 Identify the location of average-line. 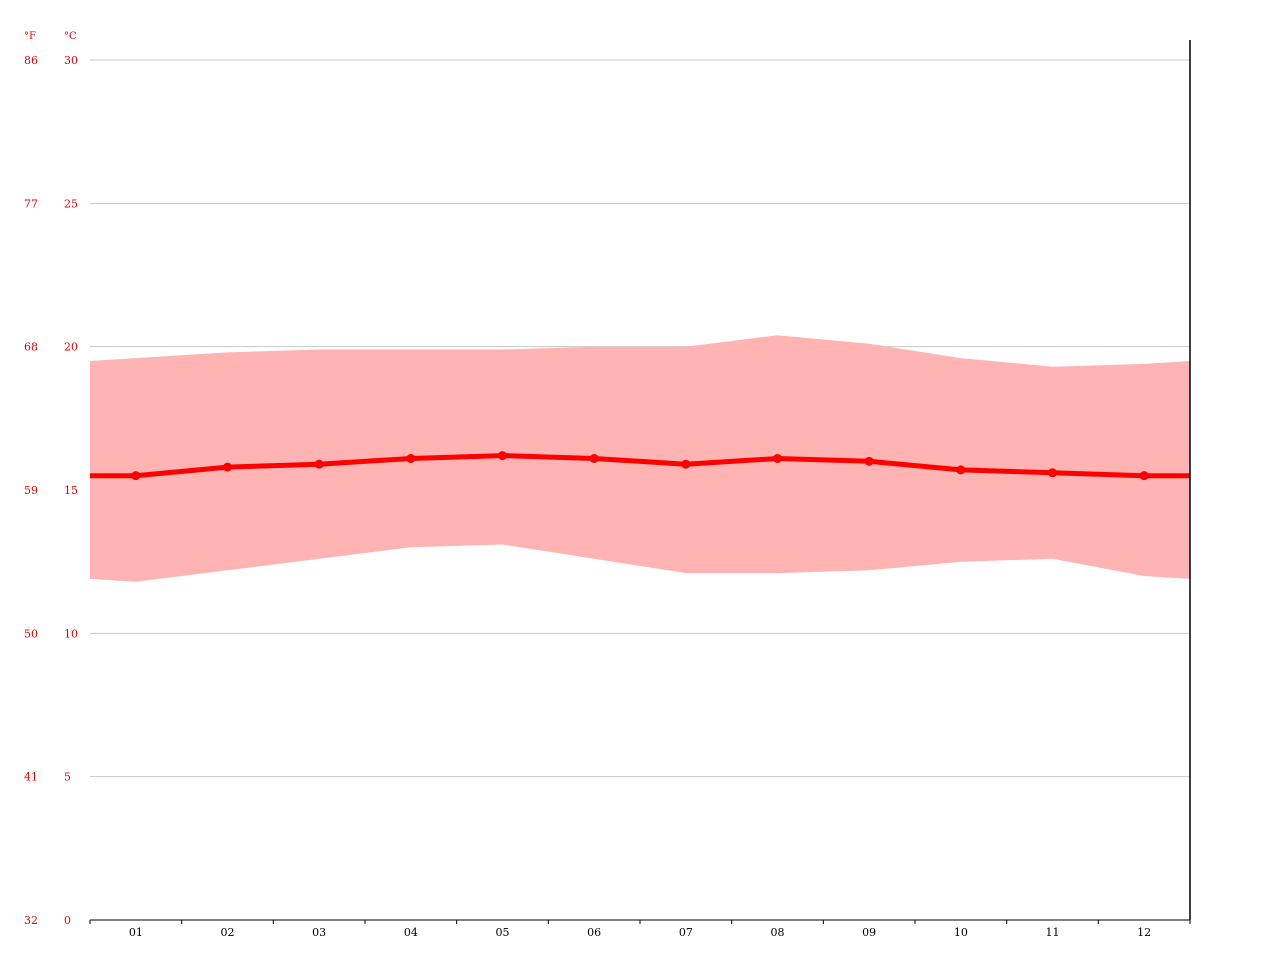
(640, 466).